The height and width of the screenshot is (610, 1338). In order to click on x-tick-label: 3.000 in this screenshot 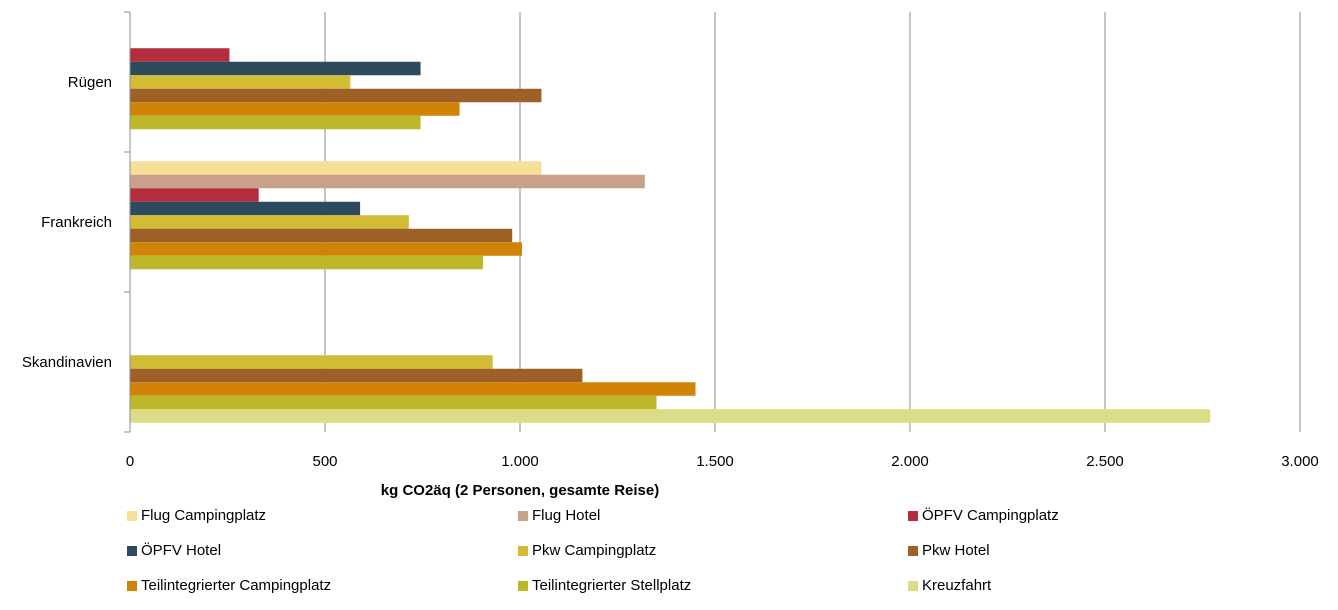, I will do `click(1300, 461)`.